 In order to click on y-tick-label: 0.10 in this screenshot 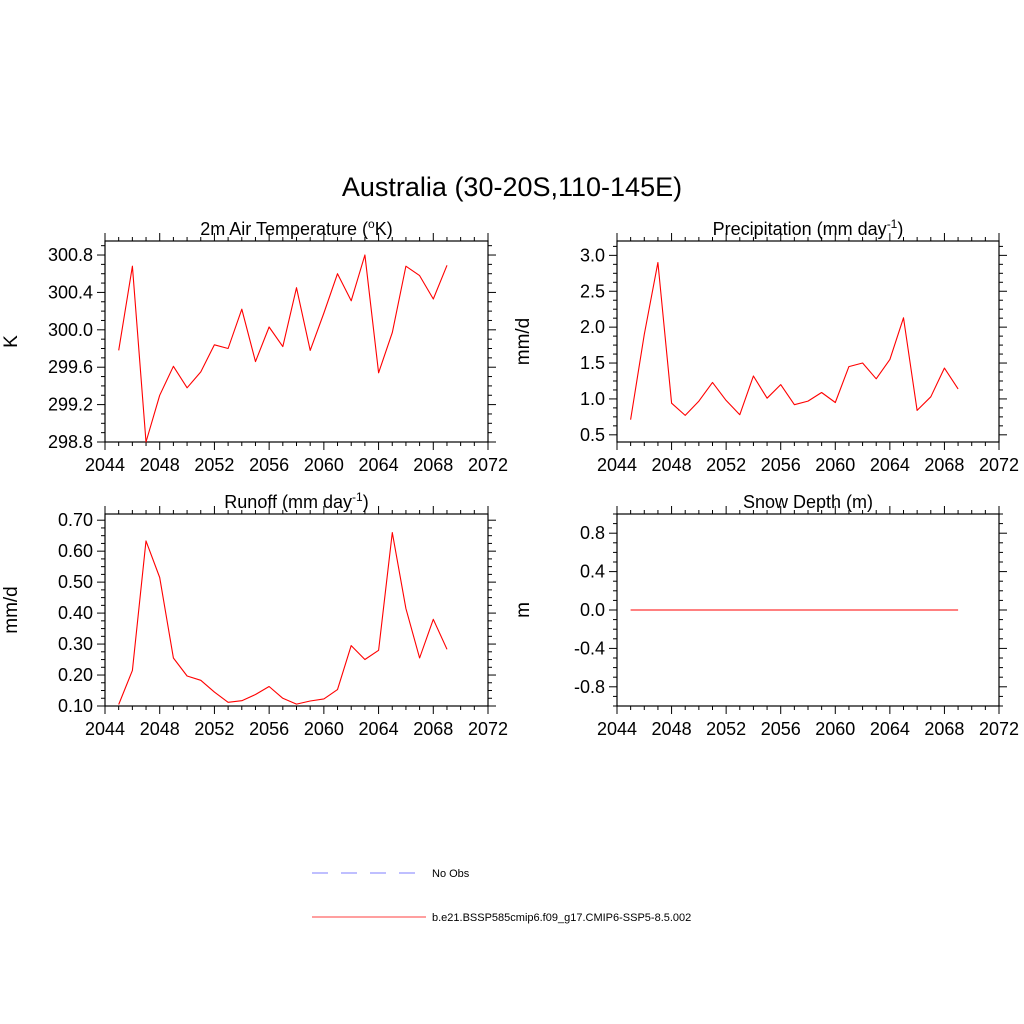, I will do `click(75, 706)`.